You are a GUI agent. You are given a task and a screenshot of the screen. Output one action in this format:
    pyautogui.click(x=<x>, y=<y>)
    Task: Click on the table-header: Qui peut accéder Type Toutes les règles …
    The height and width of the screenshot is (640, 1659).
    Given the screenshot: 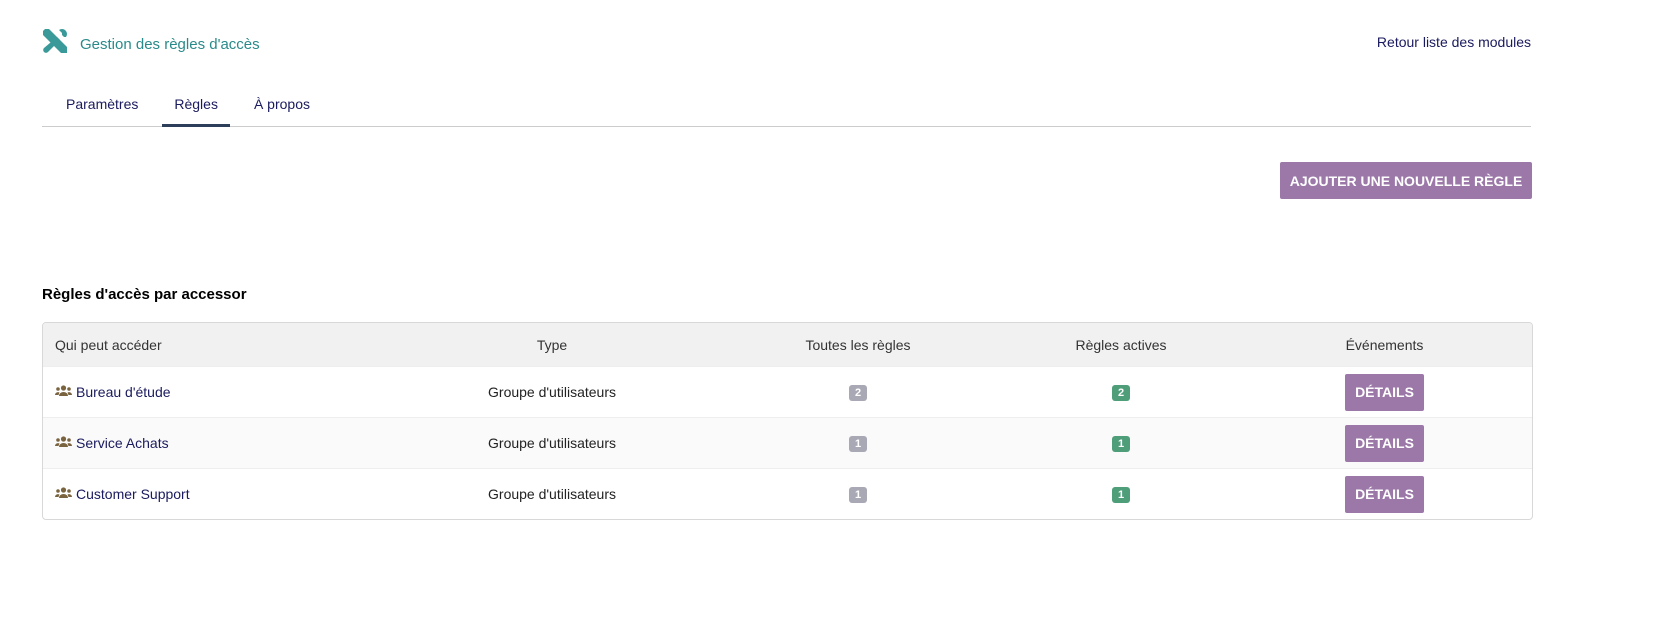 What is the action you would take?
    pyautogui.click(x=787, y=344)
    